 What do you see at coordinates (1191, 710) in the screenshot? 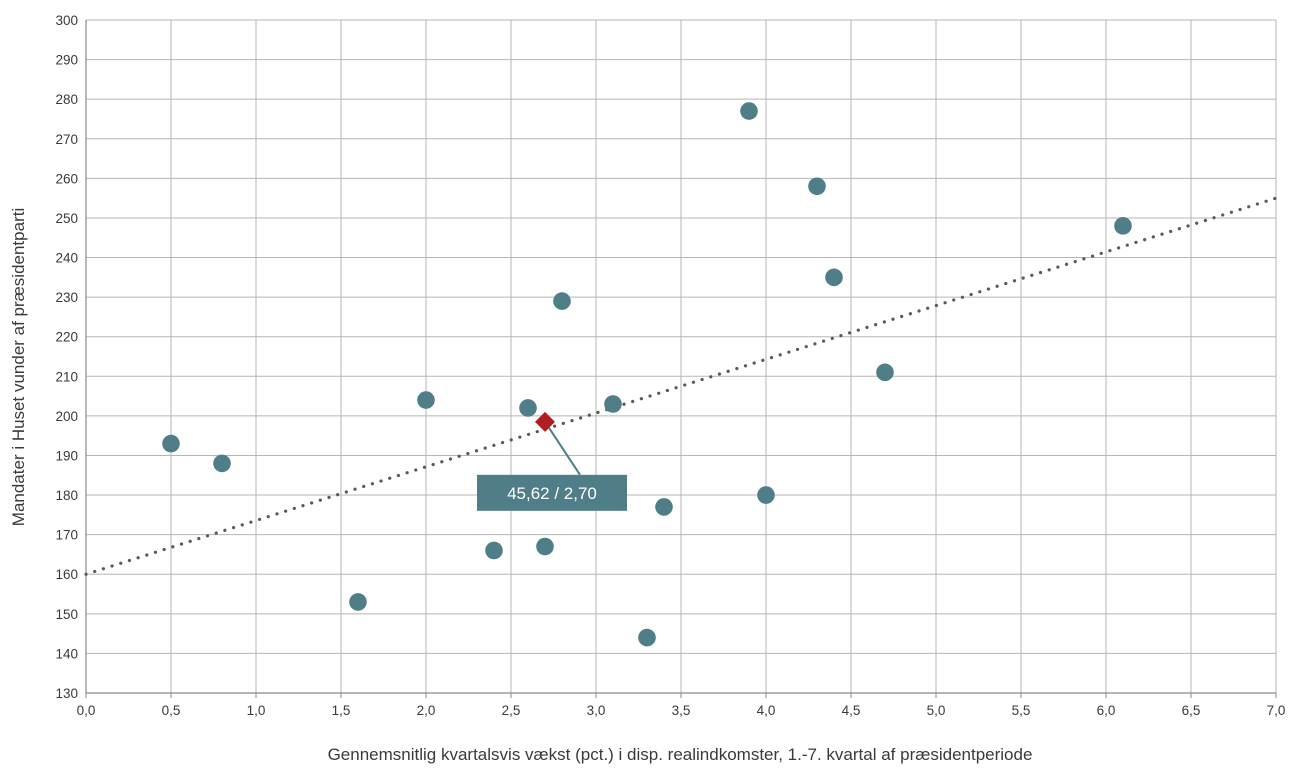
I see `x-tick-label: 6,5` at bounding box center [1191, 710].